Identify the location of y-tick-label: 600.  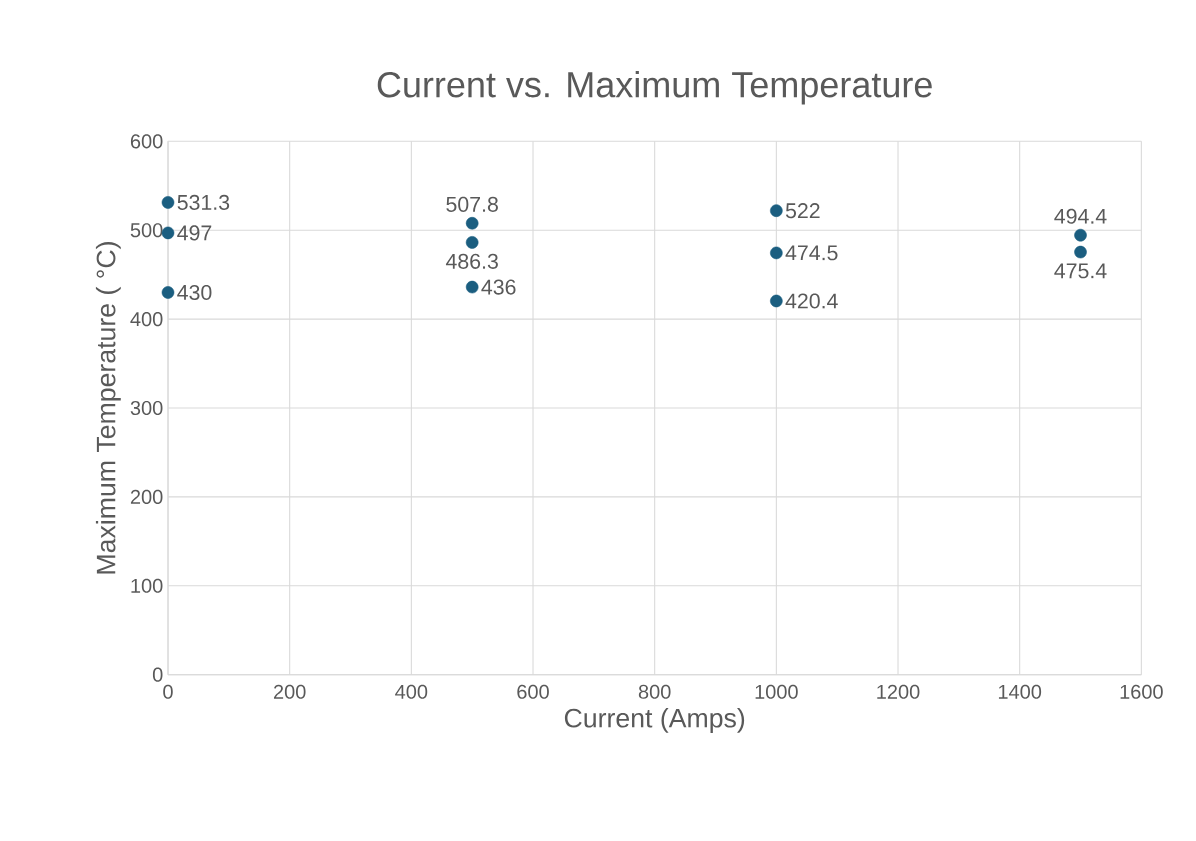
(146, 141).